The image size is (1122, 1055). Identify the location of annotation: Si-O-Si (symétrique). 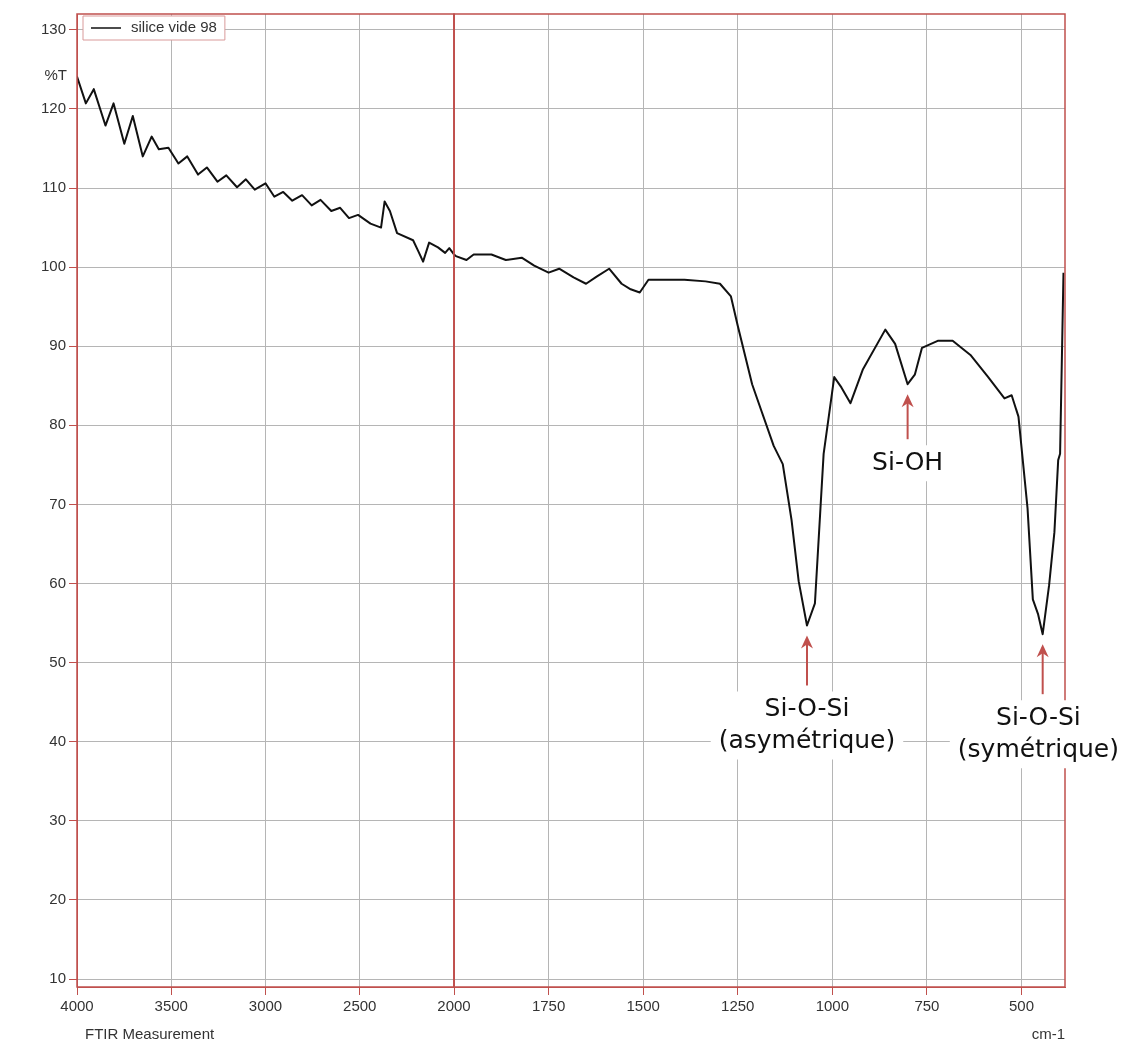
(1038, 732).